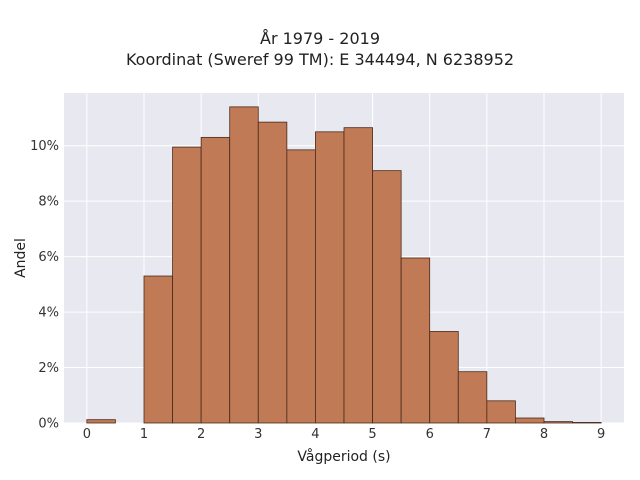  I want to click on x-tick-label: 2, so click(201, 434).